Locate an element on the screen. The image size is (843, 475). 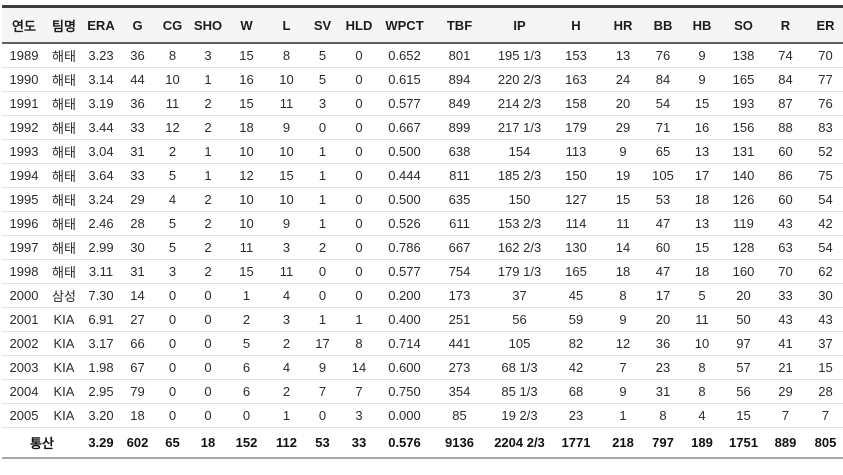
stat-cell-tbf: 801 is located at coordinates (459, 55).